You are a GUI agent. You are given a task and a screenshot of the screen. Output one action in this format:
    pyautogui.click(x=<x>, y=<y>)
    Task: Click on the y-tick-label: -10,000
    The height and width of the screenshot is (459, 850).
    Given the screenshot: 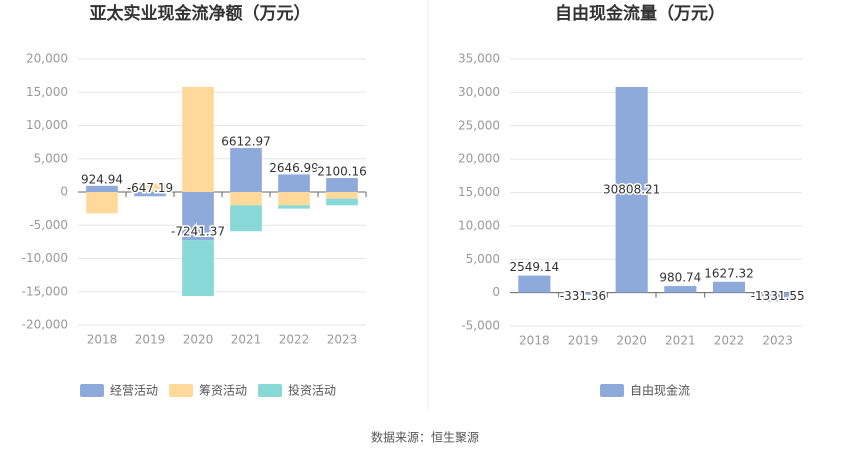 What is the action you would take?
    pyautogui.click(x=45, y=258)
    